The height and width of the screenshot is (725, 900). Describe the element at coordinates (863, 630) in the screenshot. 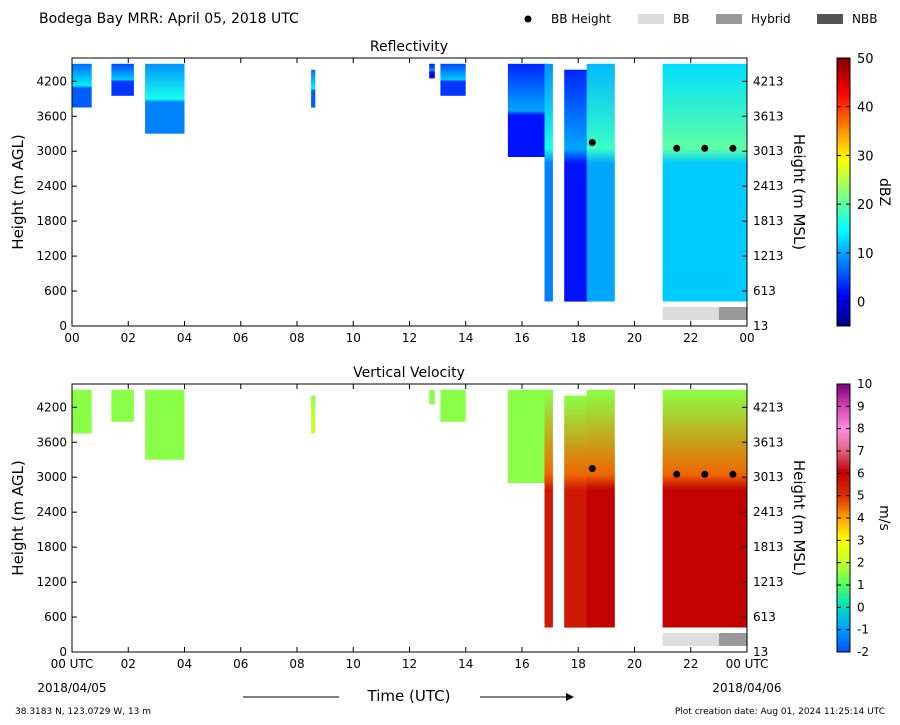

I see `velocity-colorbar-tick-label: -1` at that location.